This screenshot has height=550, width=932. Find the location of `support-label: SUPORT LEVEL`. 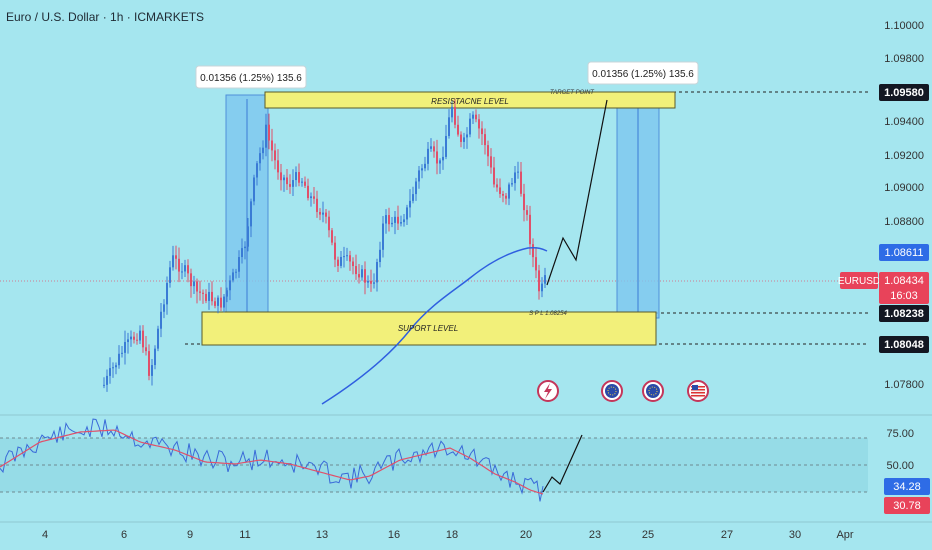

support-label: SUPORT LEVEL is located at coordinates (428, 328).